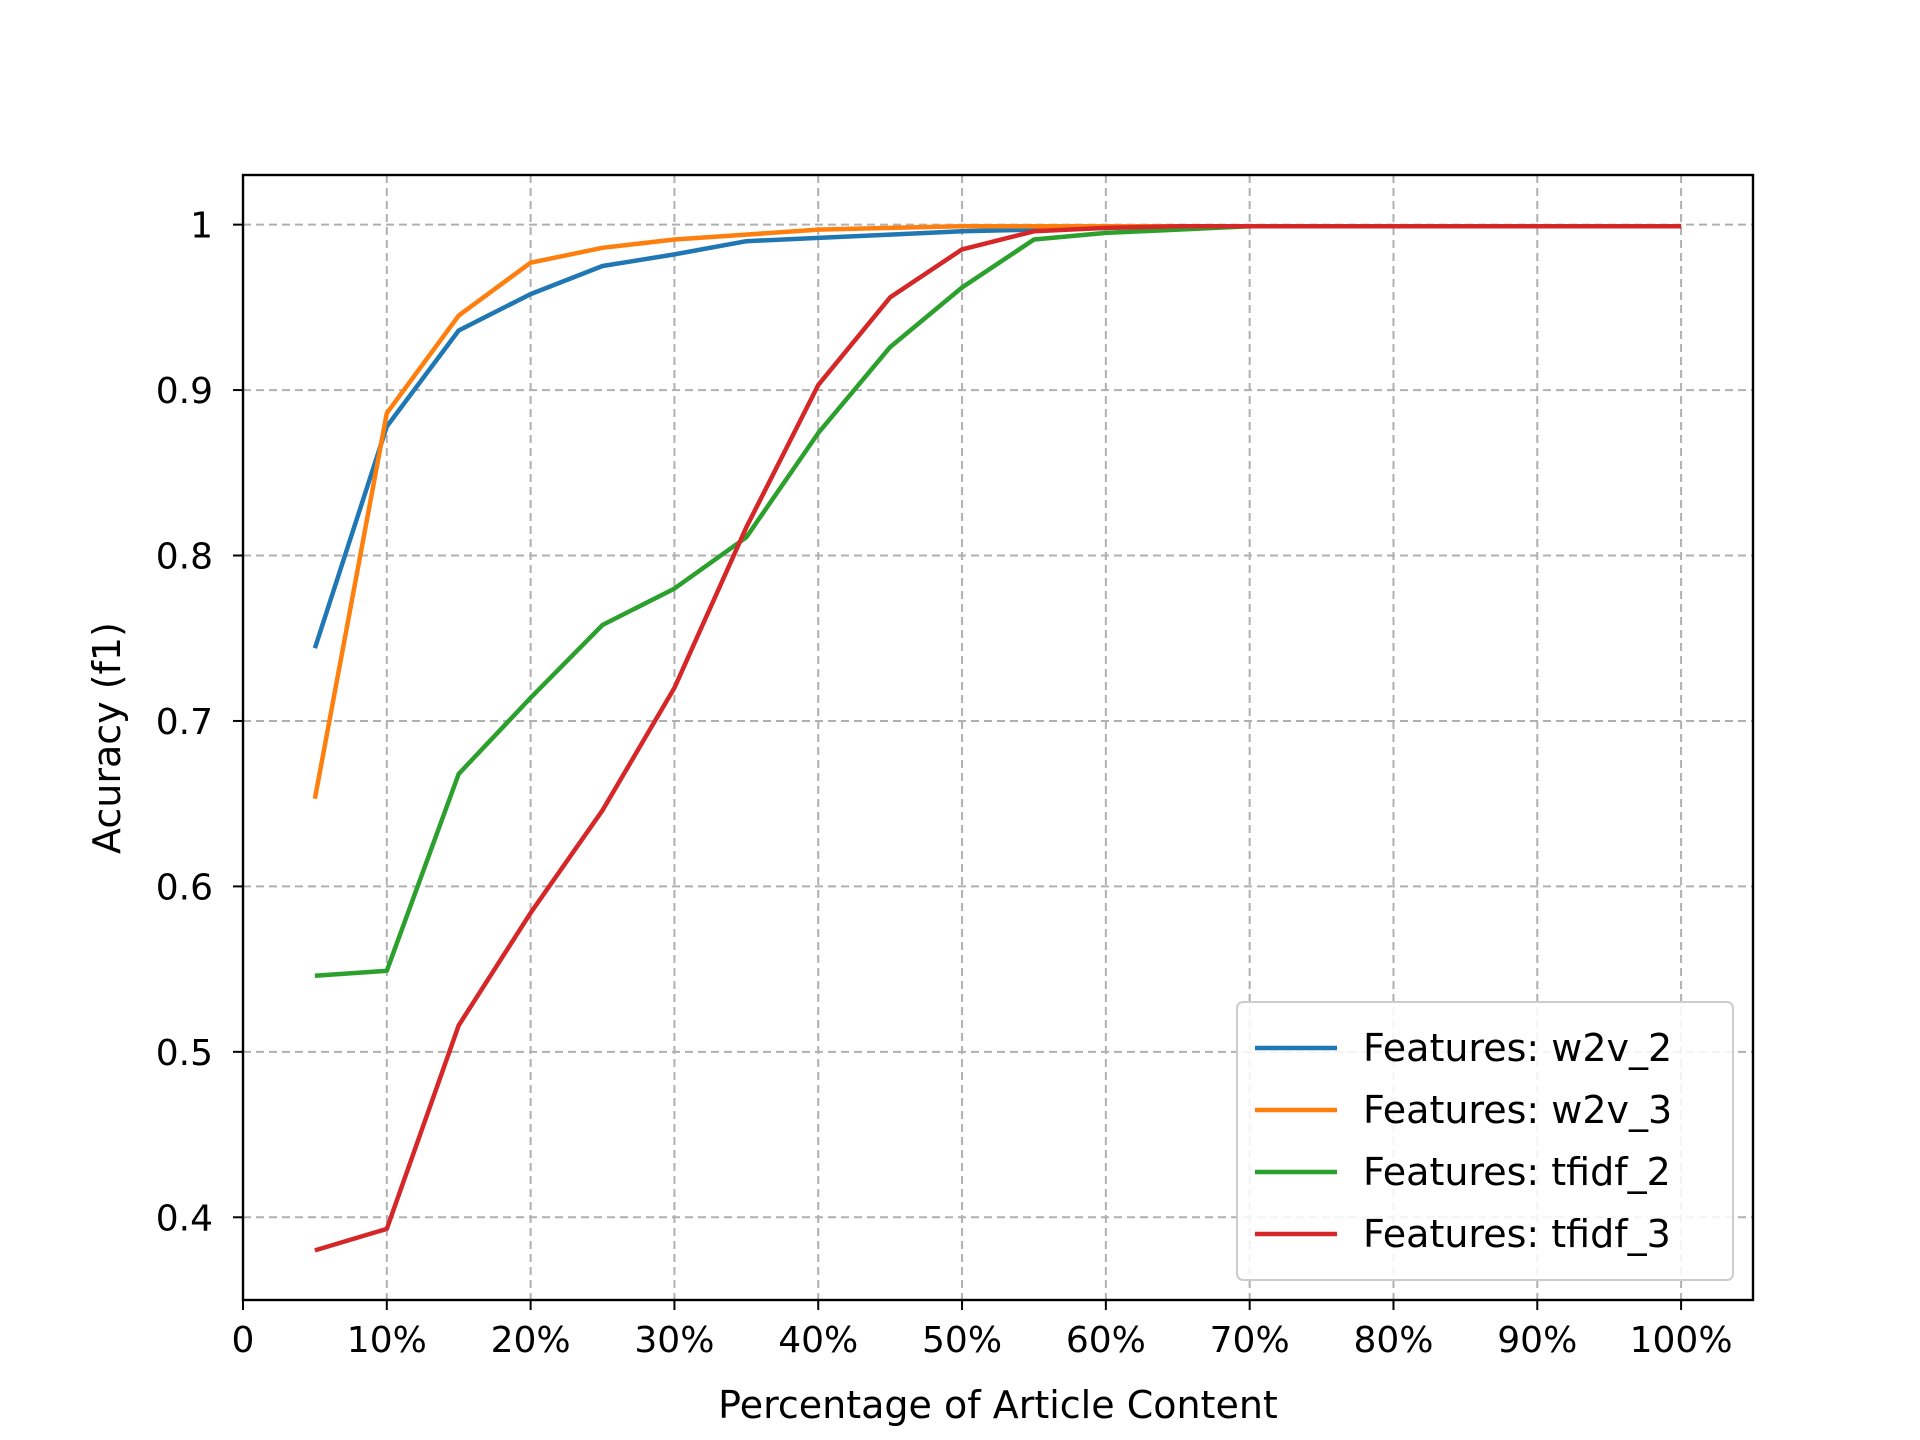 This screenshot has width=1920, height=1440. What do you see at coordinates (1517, 1110) in the screenshot?
I see `legend-label: Features: w2v_3` at bounding box center [1517, 1110].